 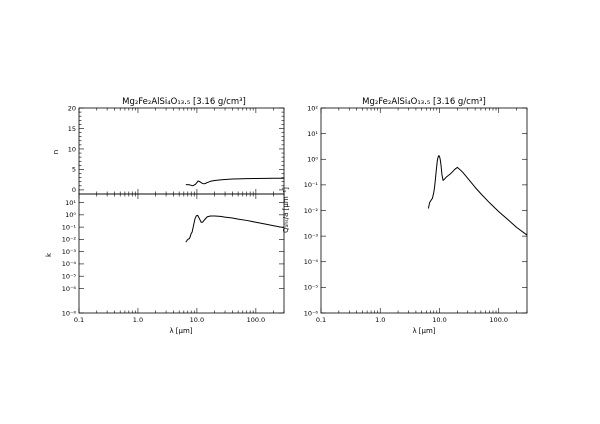 I want to click on left-chart-title: Mg₂Fe₂AlSi₄O₁₃.₅ [3.16 g/cm³], so click(x=184, y=102).